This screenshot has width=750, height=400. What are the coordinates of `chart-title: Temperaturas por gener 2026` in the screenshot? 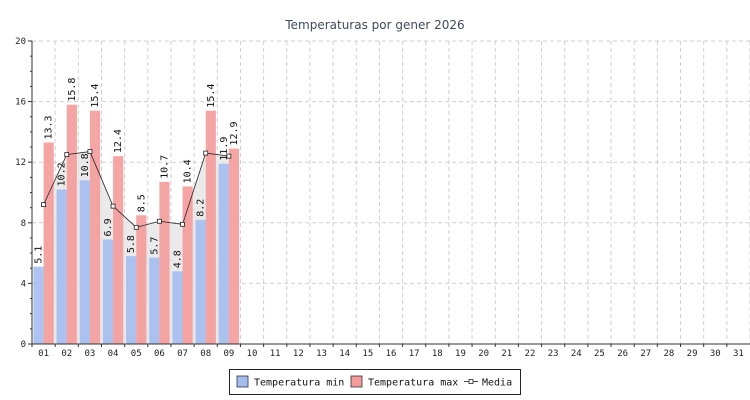 It's located at (374, 25).